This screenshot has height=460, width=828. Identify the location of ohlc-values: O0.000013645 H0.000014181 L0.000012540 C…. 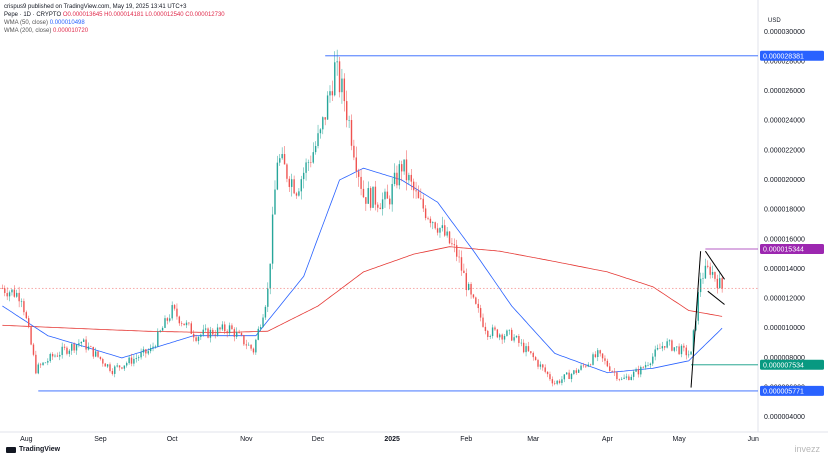
(143, 15).